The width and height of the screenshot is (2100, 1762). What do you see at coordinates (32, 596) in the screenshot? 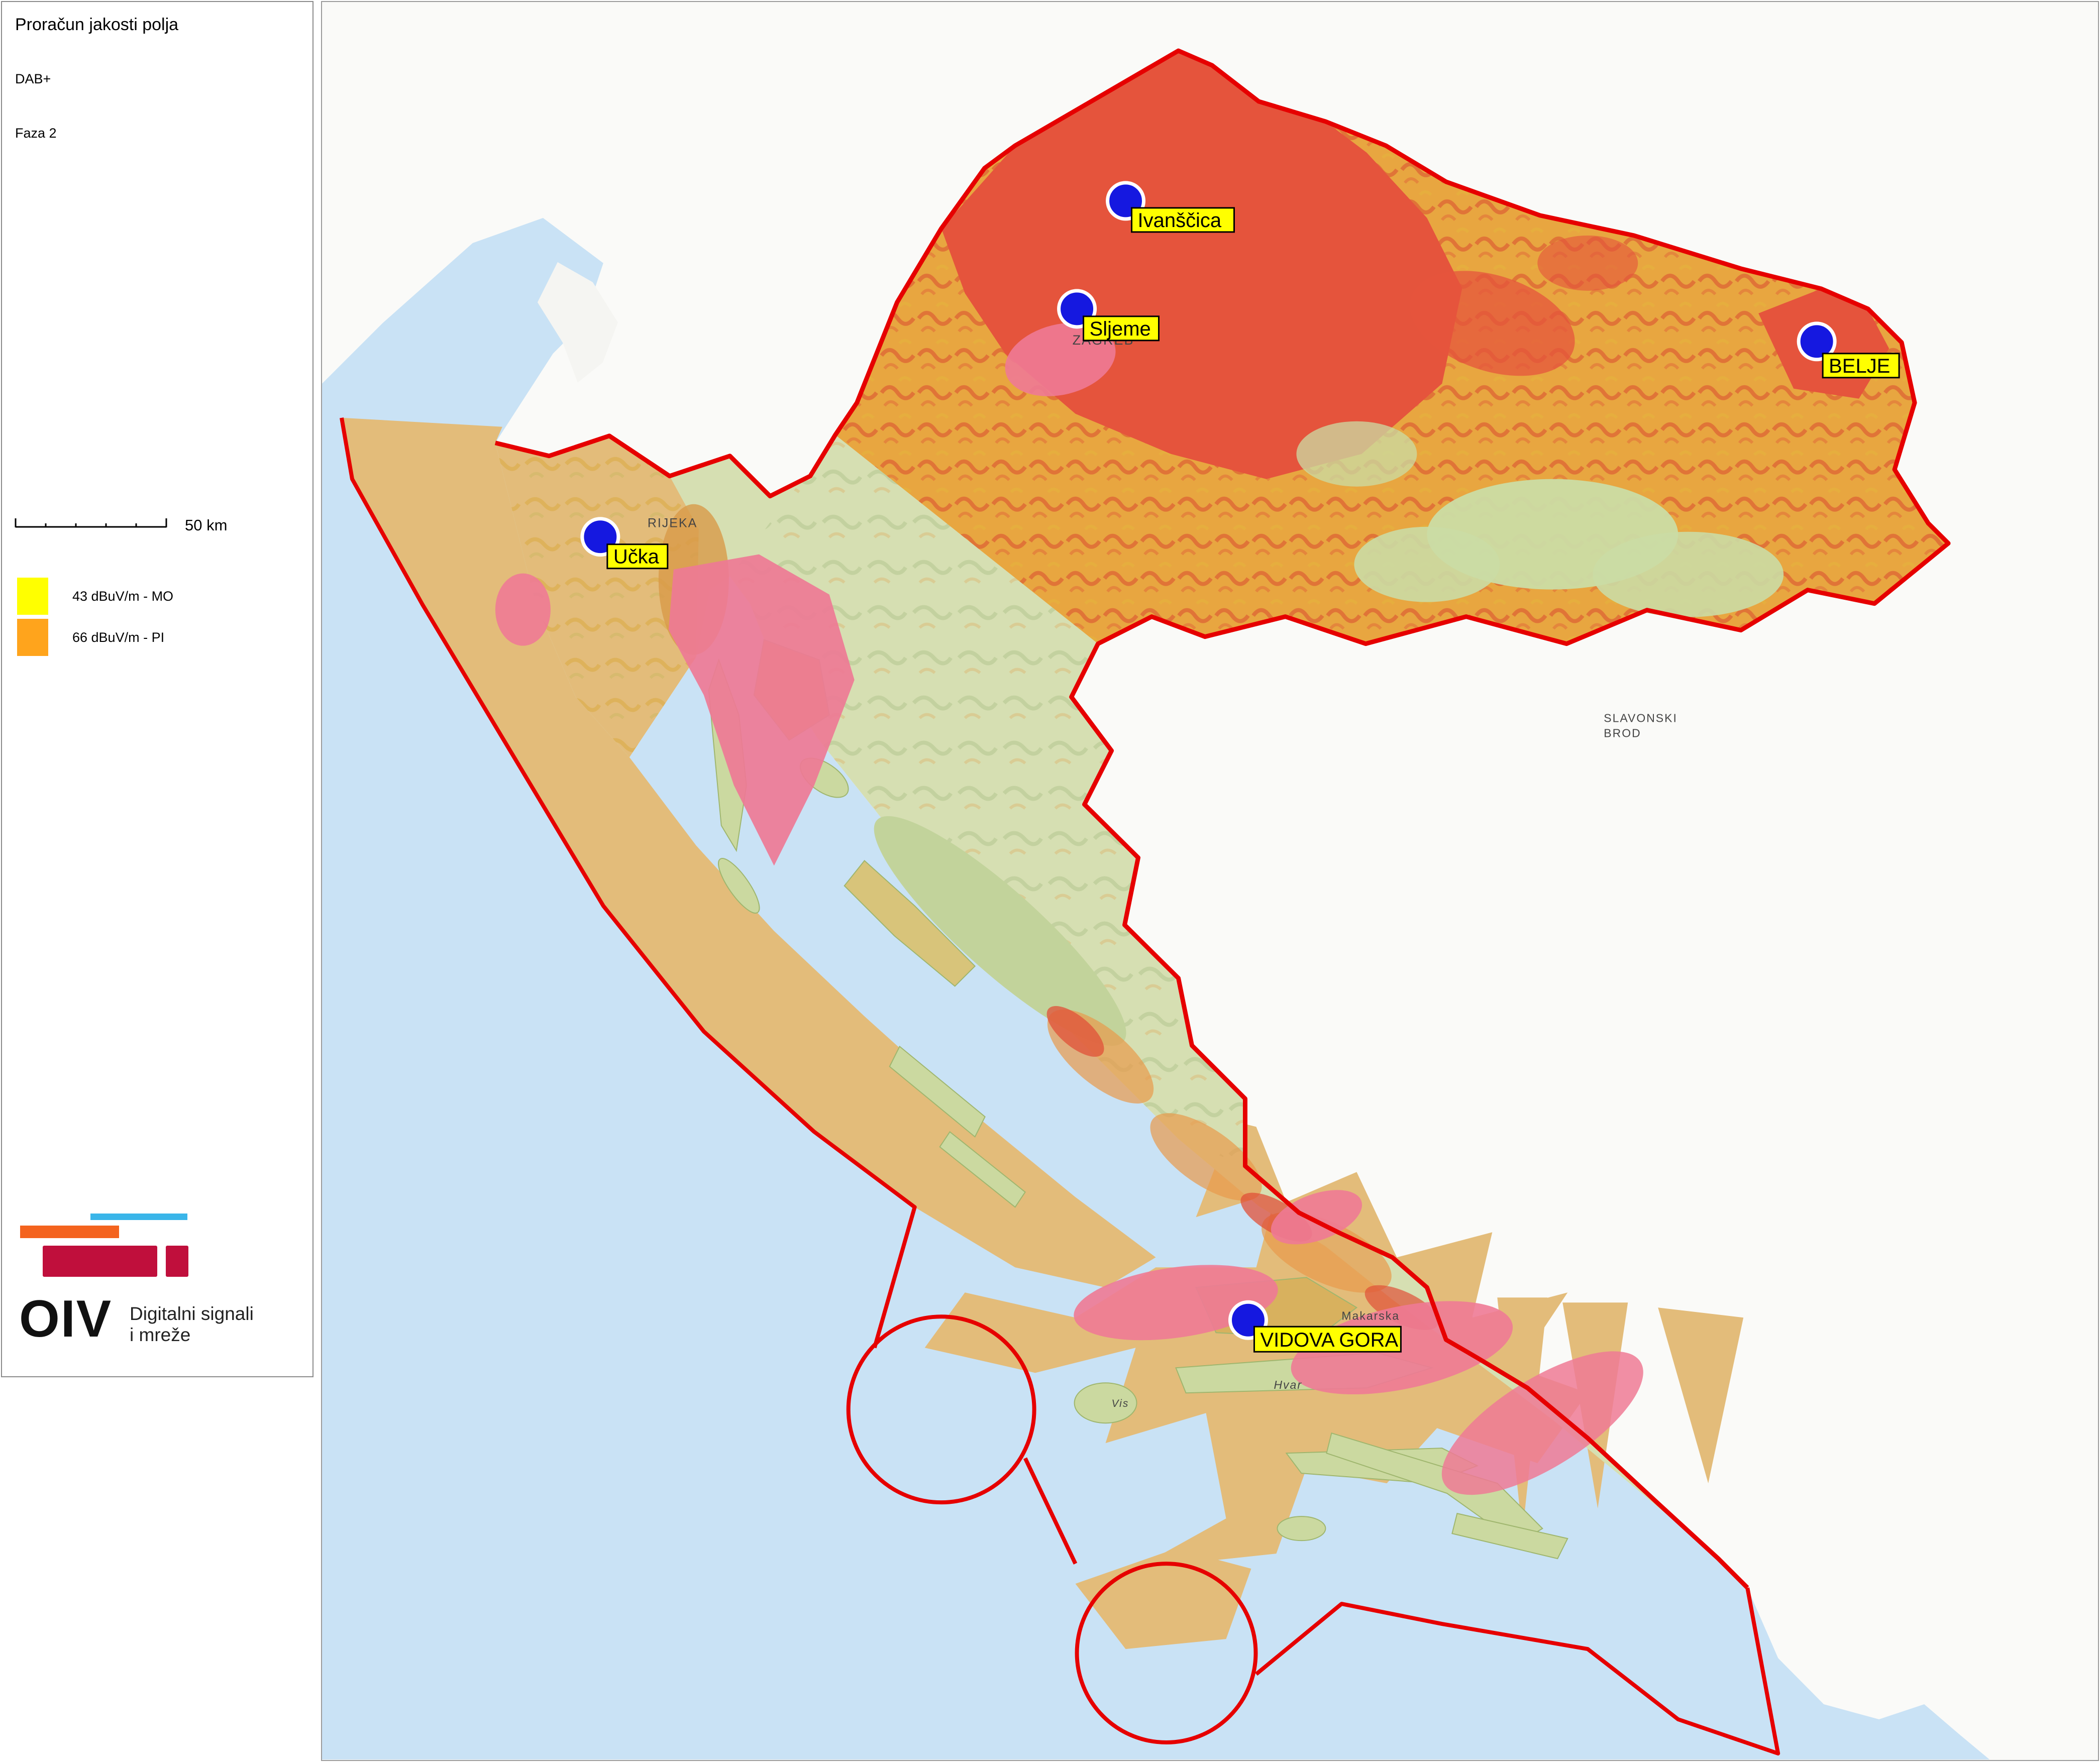
I see `legend-swatch-mo` at bounding box center [32, 596].